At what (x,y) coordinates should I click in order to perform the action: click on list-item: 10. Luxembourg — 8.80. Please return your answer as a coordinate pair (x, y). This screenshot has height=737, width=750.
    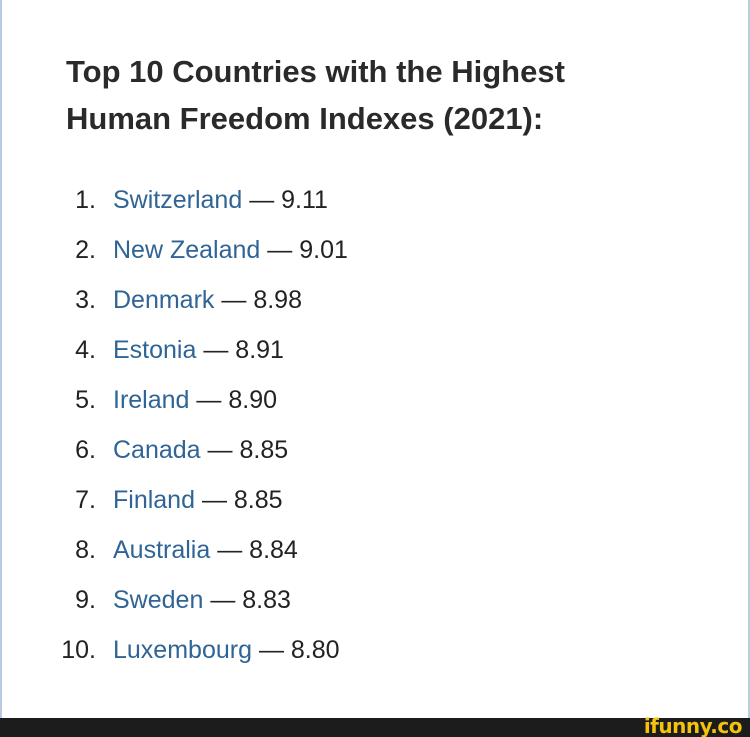
    Looking at the image, I should click on (375, 650).